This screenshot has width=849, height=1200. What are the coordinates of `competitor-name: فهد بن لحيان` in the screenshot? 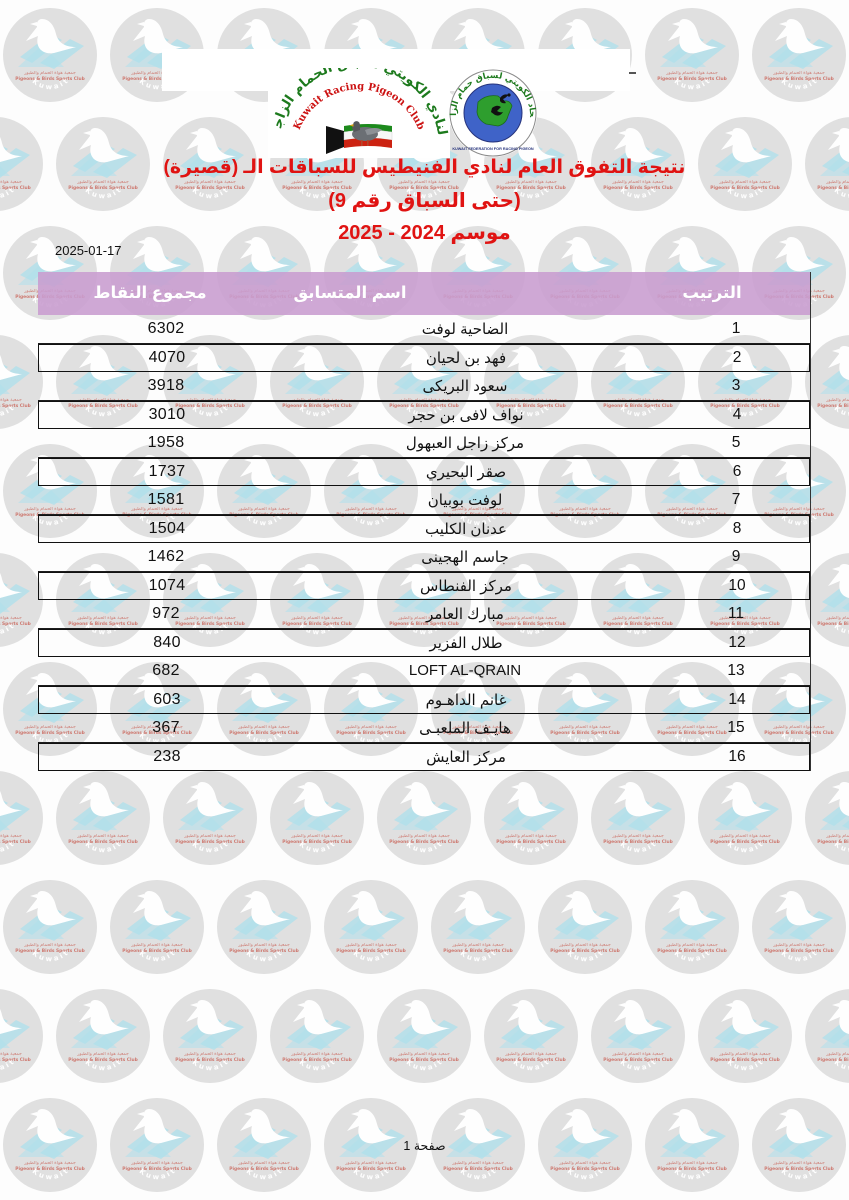 It's located at (466, 358).